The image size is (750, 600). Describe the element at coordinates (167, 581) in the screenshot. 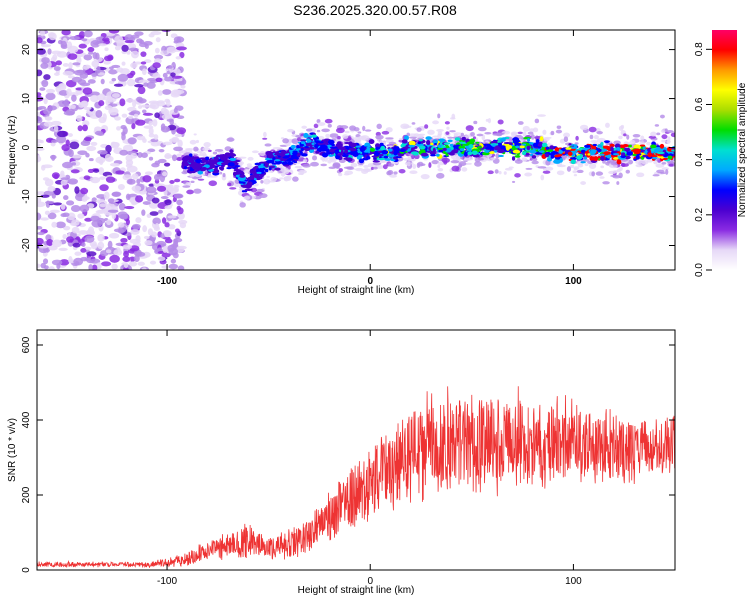

I see `snr-x-tick-label: -100` at that location.